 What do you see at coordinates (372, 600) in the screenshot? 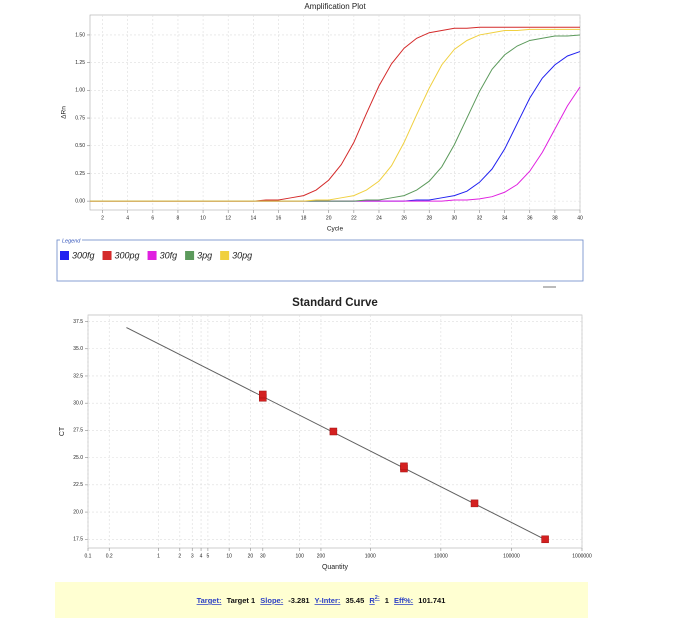
I see `stats-label: R` at bounding box center [372, 600].